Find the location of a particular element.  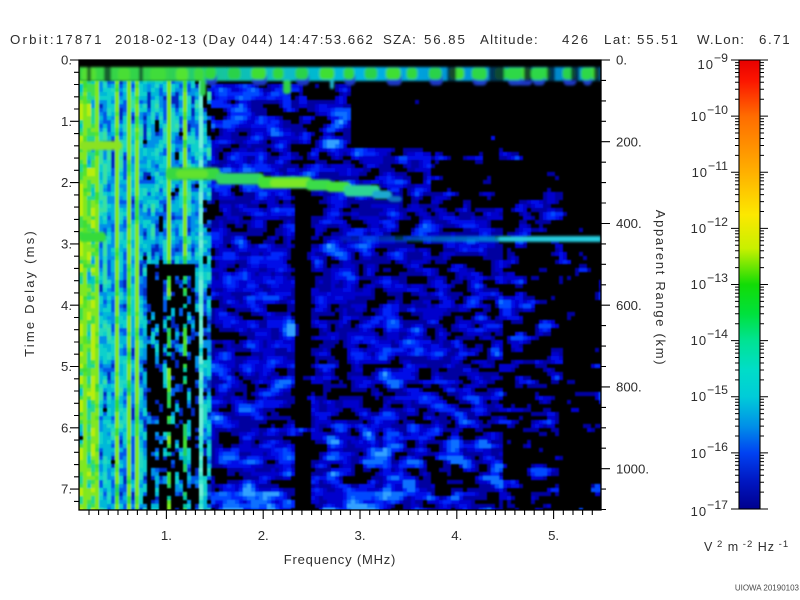

svg-text: 400. is located at coordinates (629, 223).